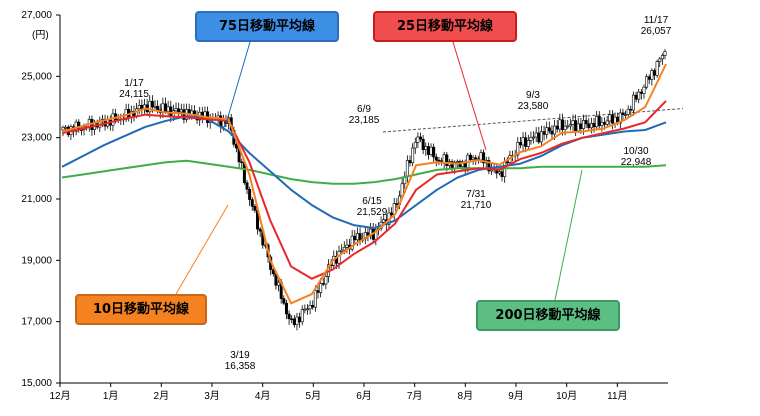  Describe the element at coordinates (533, 95) in the screenshot. I see `annotation-date: 9/3` at that location.